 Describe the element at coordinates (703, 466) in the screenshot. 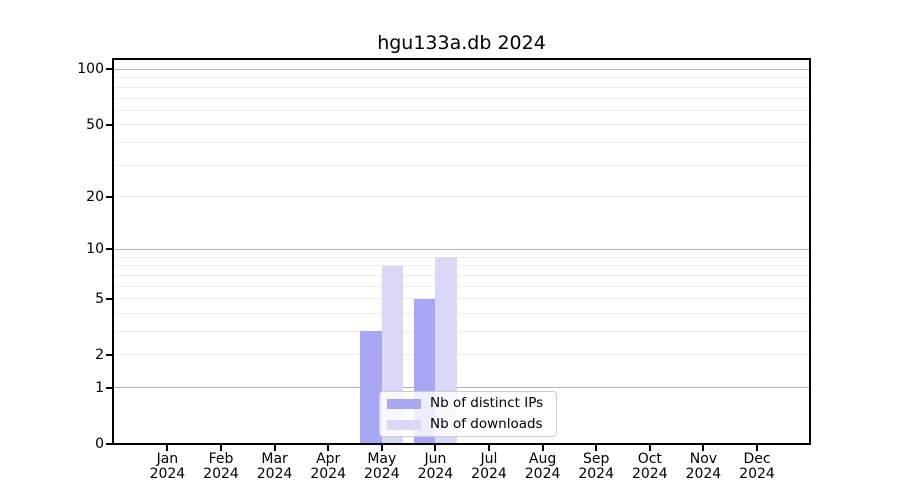

I see `x-tick-label: Nov 2024` at that location.